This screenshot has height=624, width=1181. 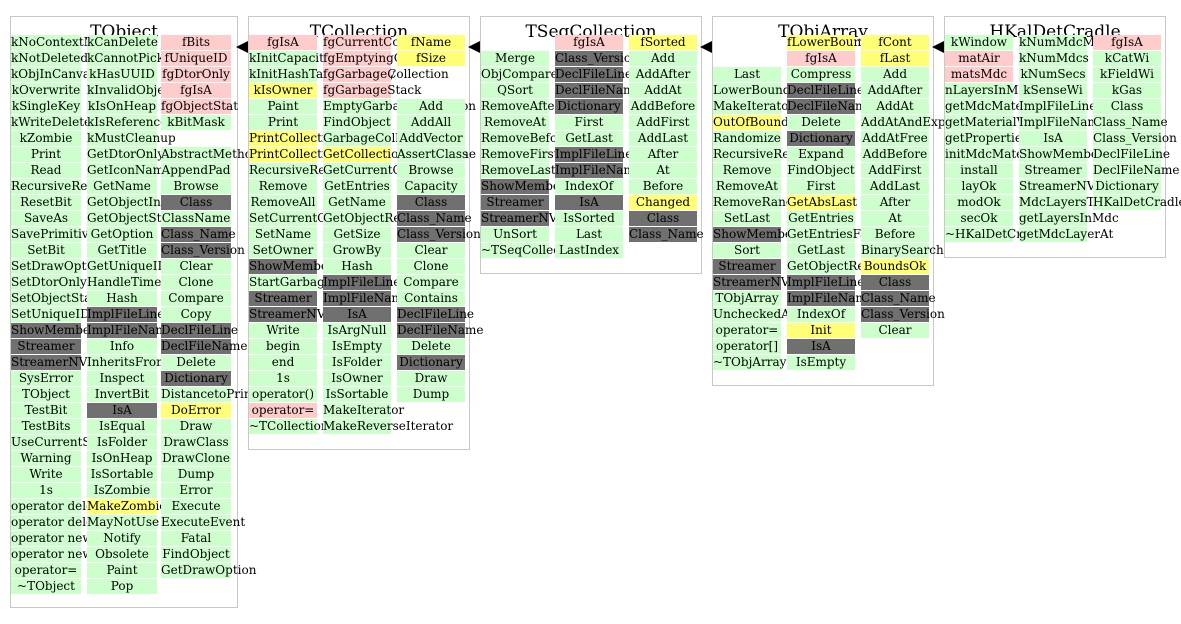 I want to click on member-item: kNoContextMenu, so click(x=65, y=42).